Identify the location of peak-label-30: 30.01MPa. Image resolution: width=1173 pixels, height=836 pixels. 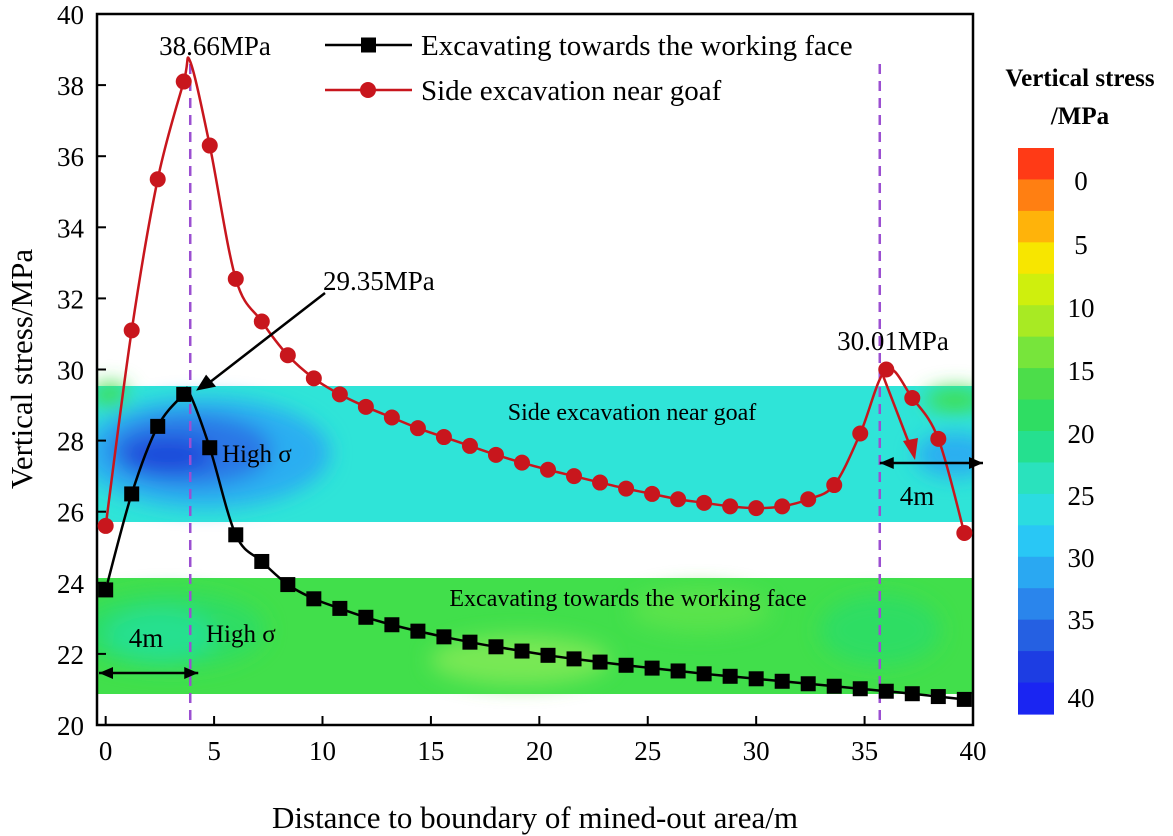
(893, 341).